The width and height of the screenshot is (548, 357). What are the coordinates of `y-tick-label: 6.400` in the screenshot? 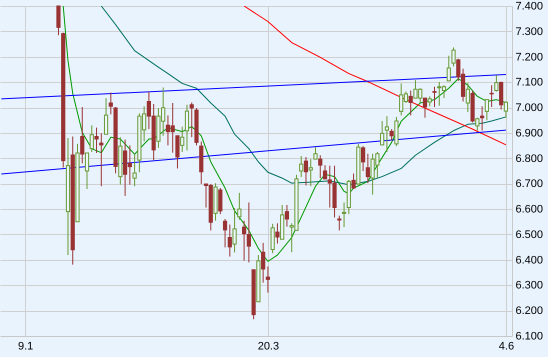 It's located at (530, 260).